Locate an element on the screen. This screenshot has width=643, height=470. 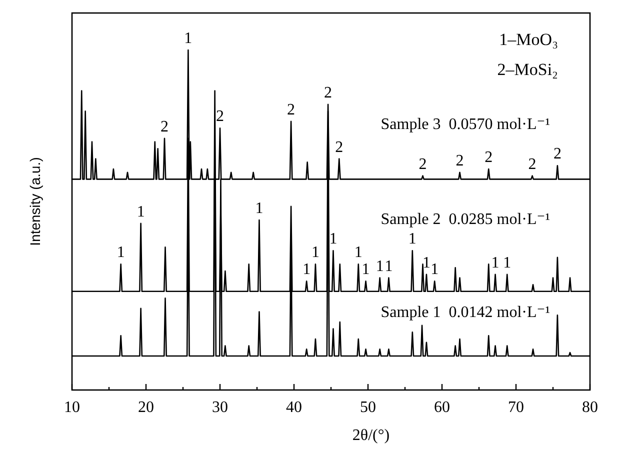
x-tick-label: 20 is located at coordinates (146, 407).